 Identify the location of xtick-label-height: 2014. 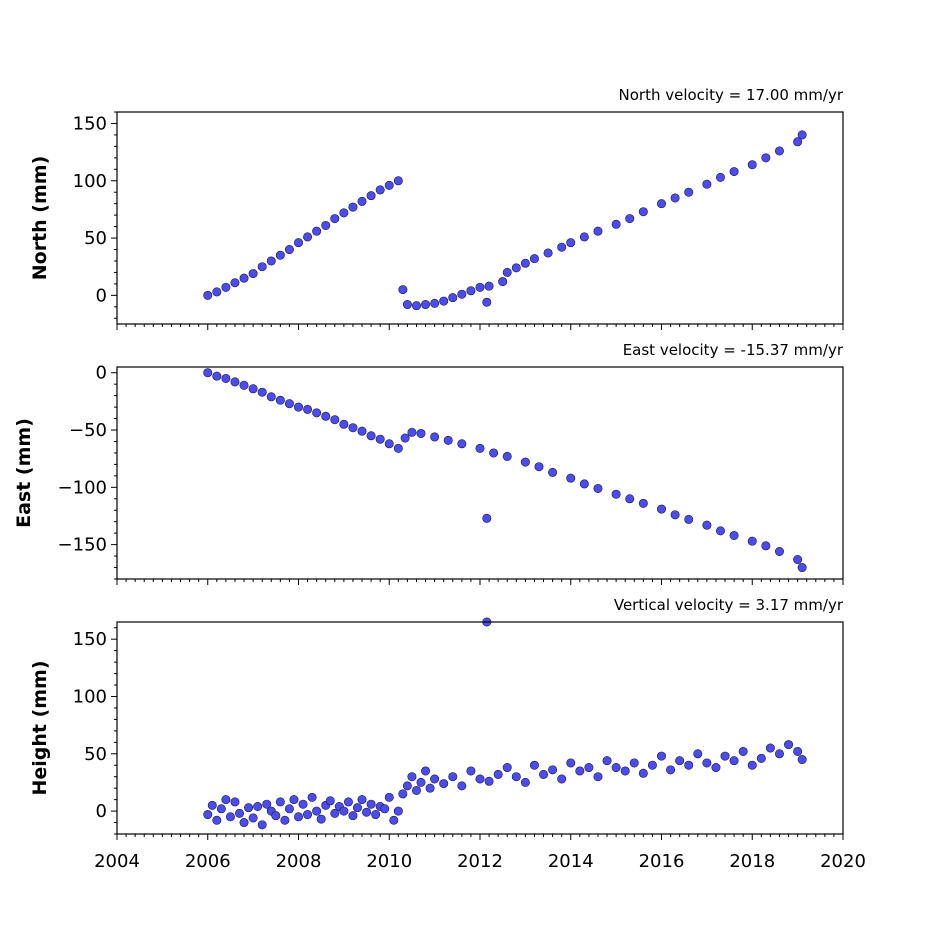
(571, 861).